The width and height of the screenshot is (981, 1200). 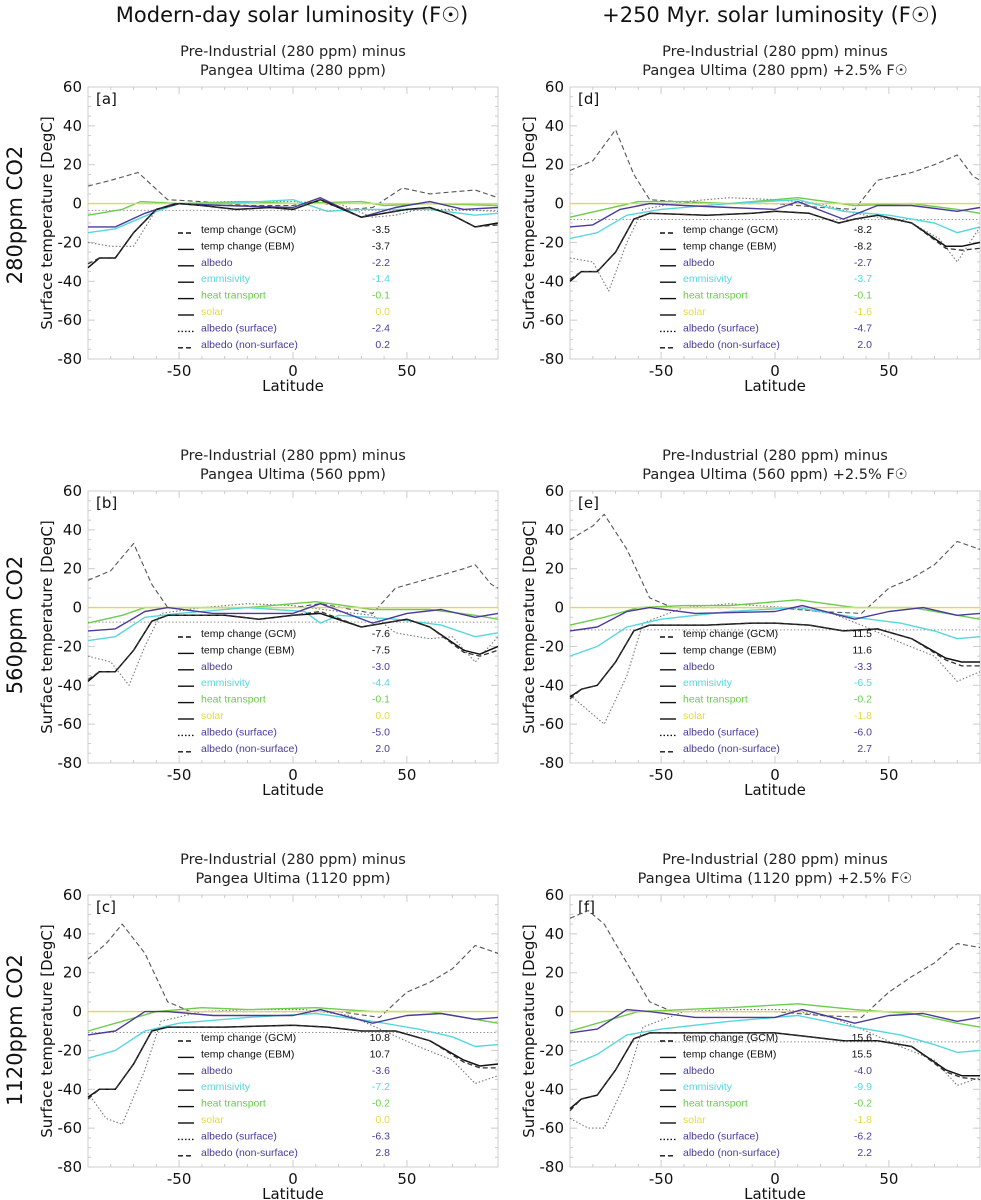 What do you see at coordinates (381, 667) in the screenshot?
I see `legend-value: -3.0` at bounding box center [381, 667].